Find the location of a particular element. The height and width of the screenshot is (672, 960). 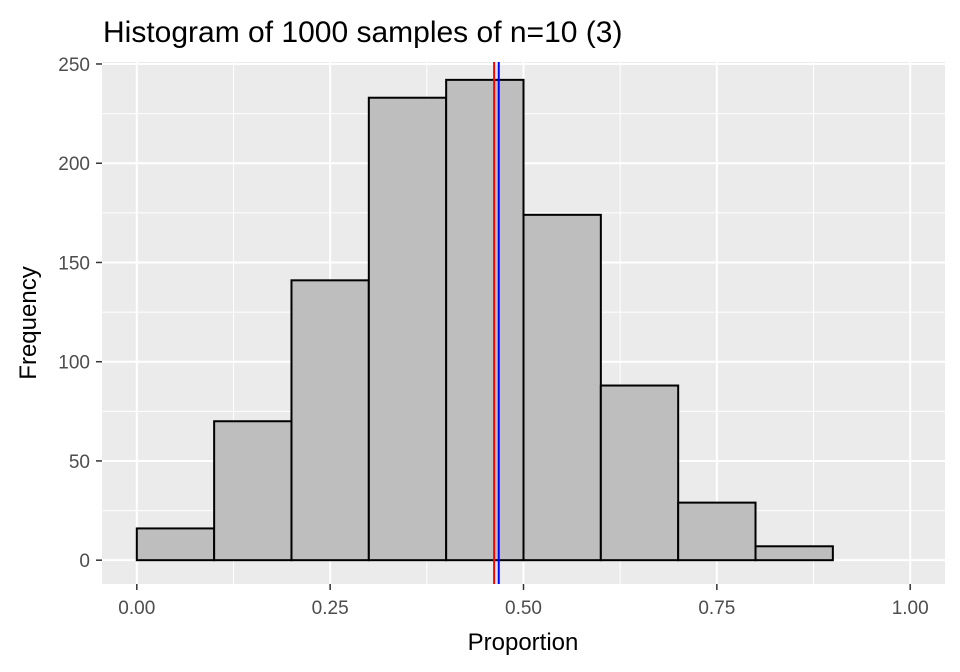

x-tick-label: 1.00 is located at coordinates (910, 608).